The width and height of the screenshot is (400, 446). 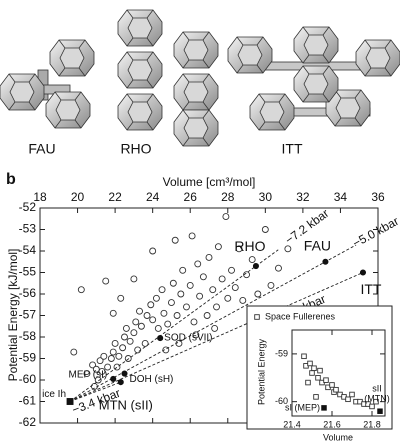 I want to click on y-tick-label: -52, so click(x=28, y=207).